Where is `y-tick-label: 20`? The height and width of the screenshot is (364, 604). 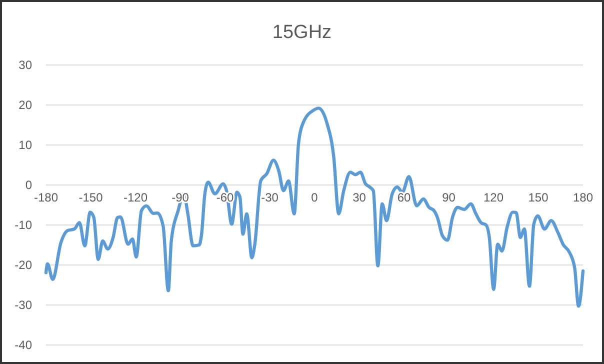 y-tick-label: 20 is located at coordinates (25, 105).